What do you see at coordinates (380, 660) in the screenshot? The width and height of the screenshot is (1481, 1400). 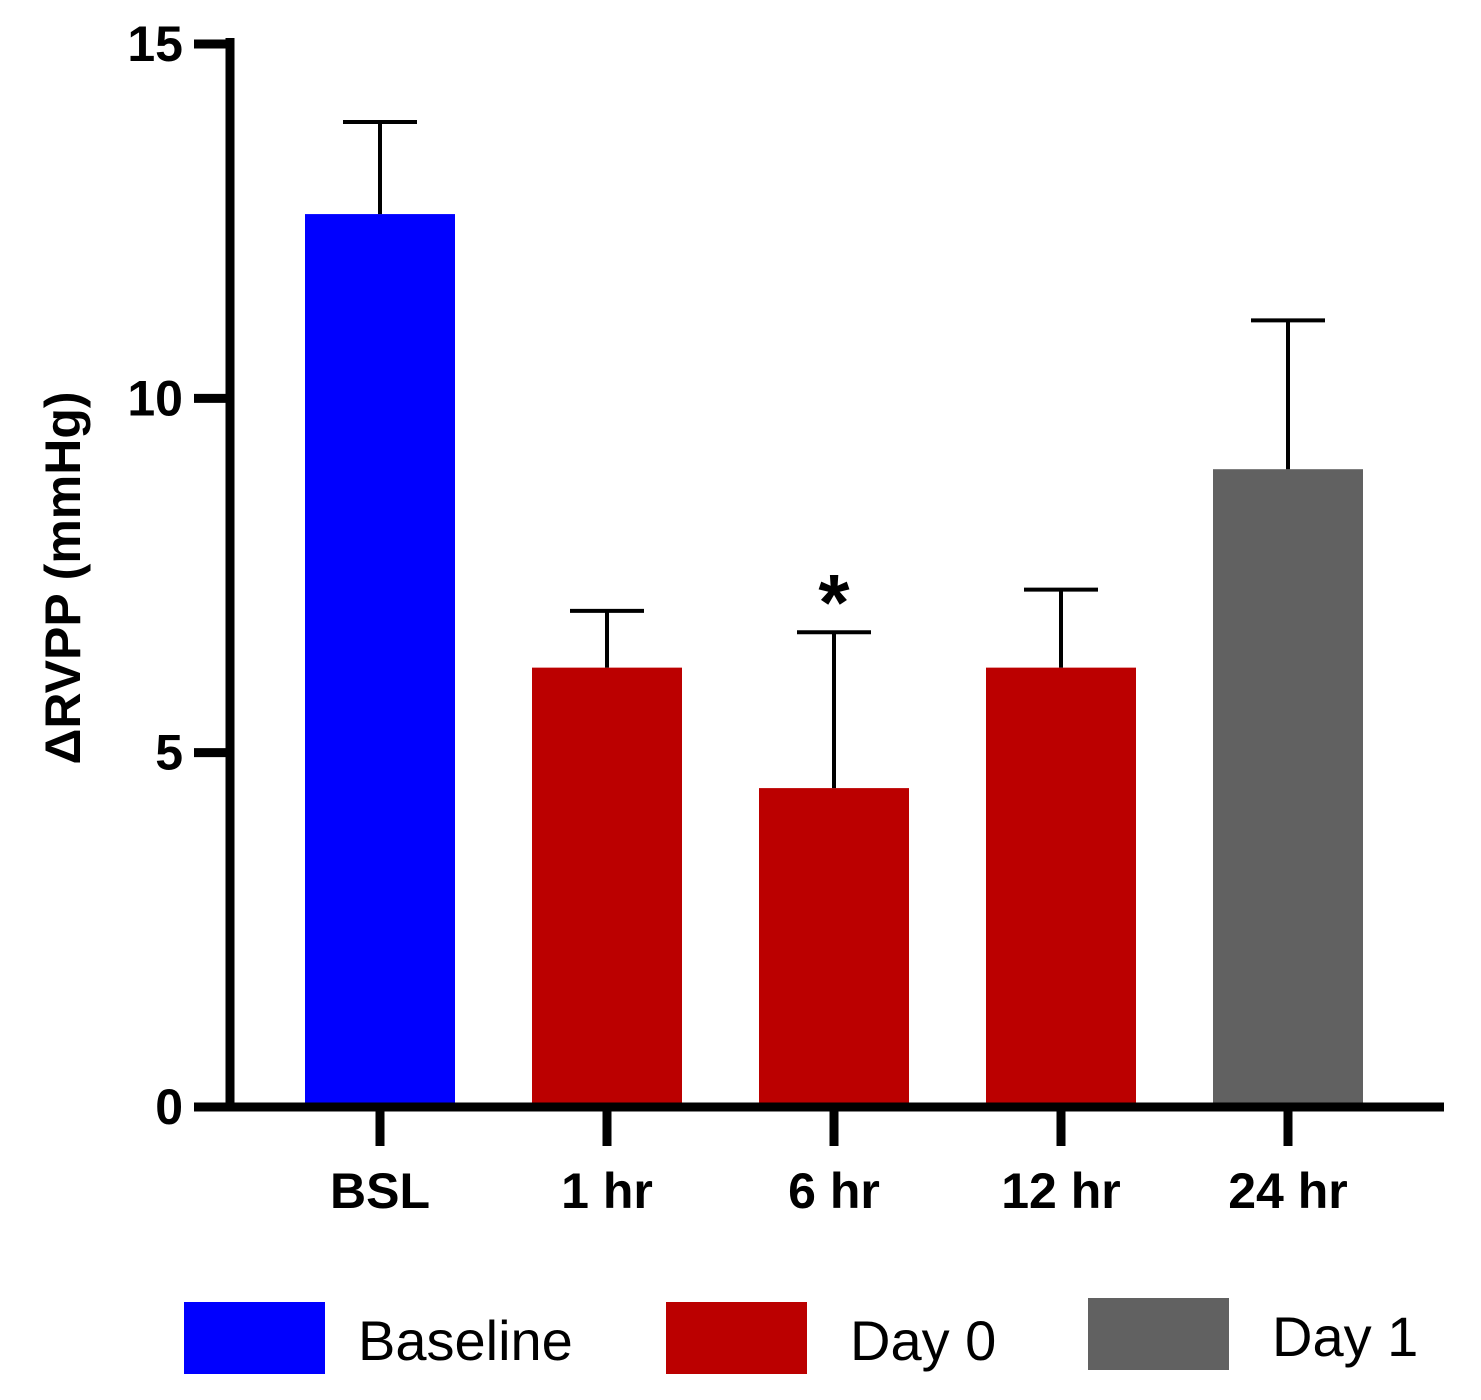 I see `bar-bsl` at bounding box center [380, 660].